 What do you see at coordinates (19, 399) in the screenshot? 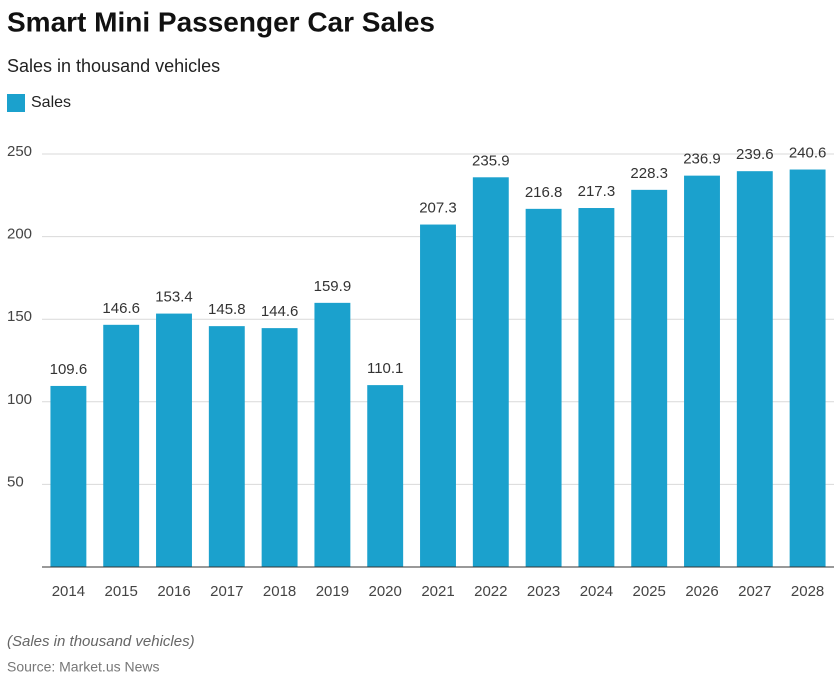
I see `y-tick-label: 100` at bounding box center [19, 399].